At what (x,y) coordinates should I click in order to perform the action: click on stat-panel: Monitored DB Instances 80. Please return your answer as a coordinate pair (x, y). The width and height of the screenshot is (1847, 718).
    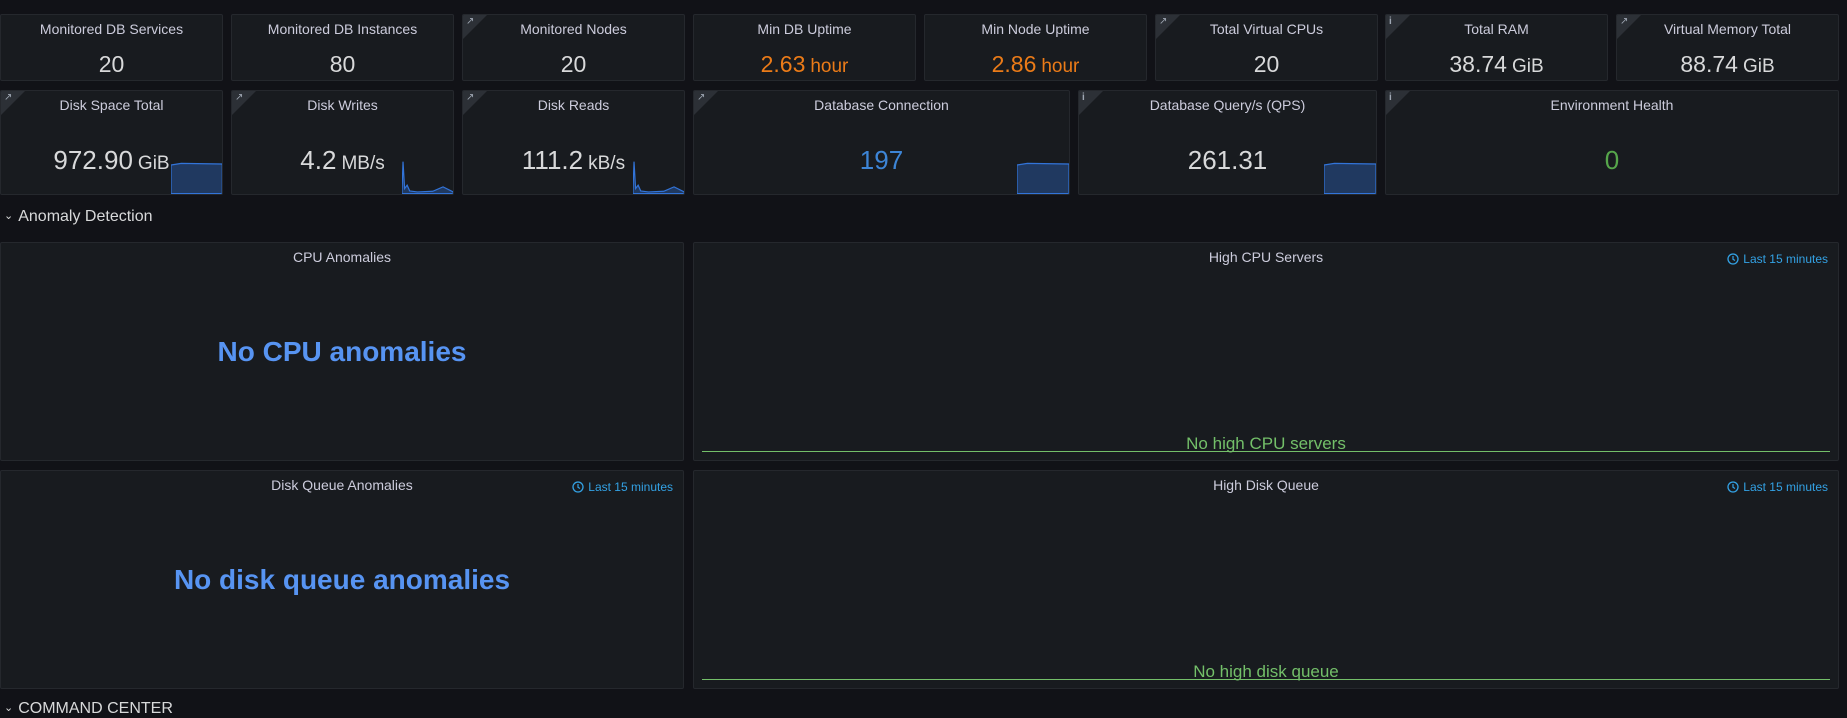
    Looking at the image, I should click on (342, 47).